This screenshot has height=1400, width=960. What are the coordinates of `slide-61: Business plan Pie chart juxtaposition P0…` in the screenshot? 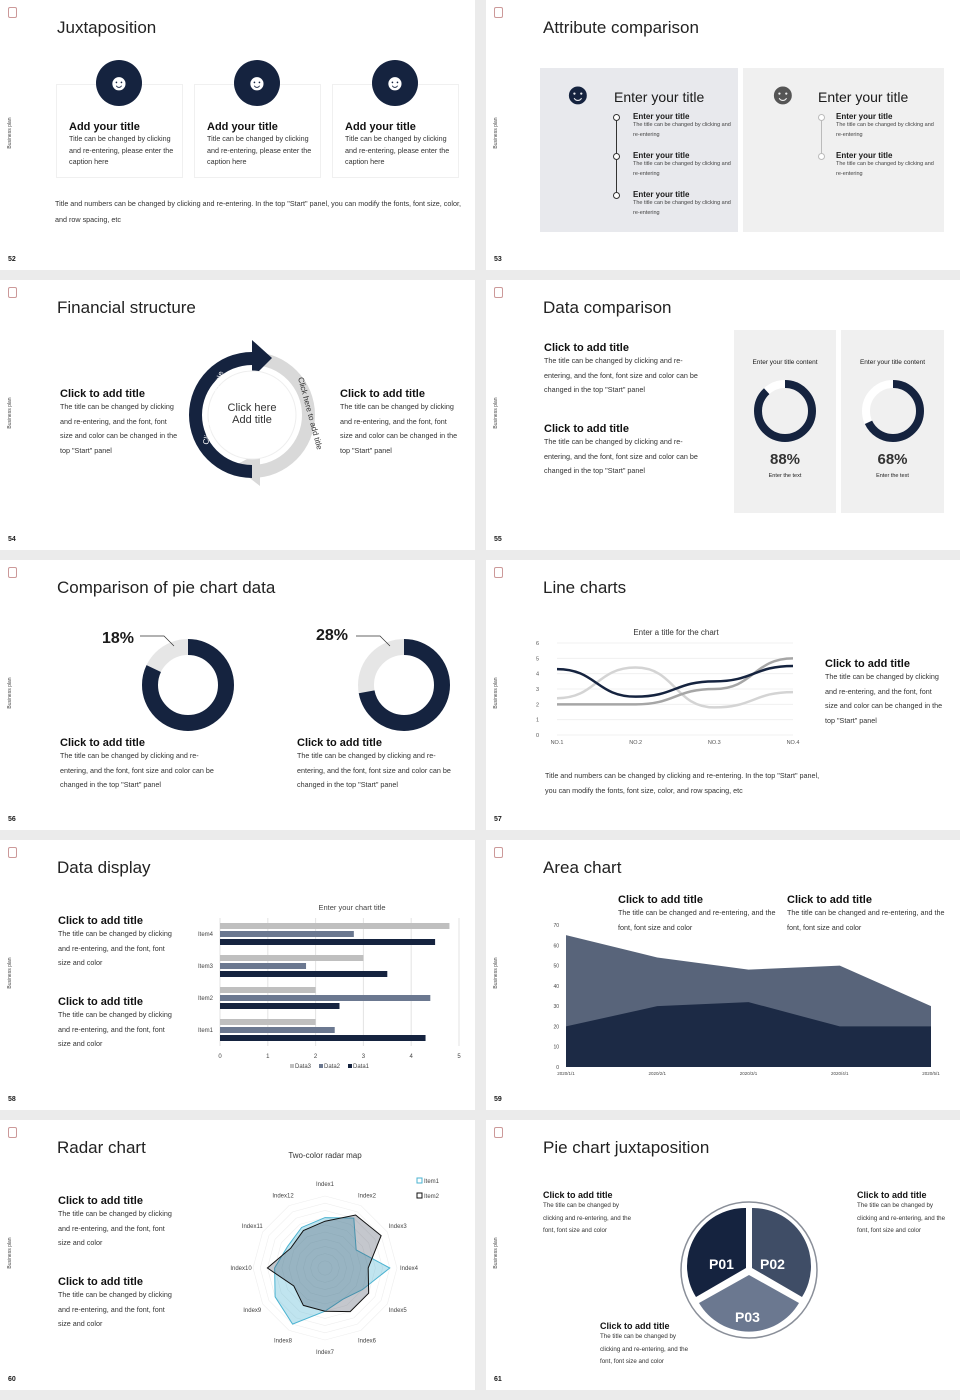 It's located at (723, 1255).